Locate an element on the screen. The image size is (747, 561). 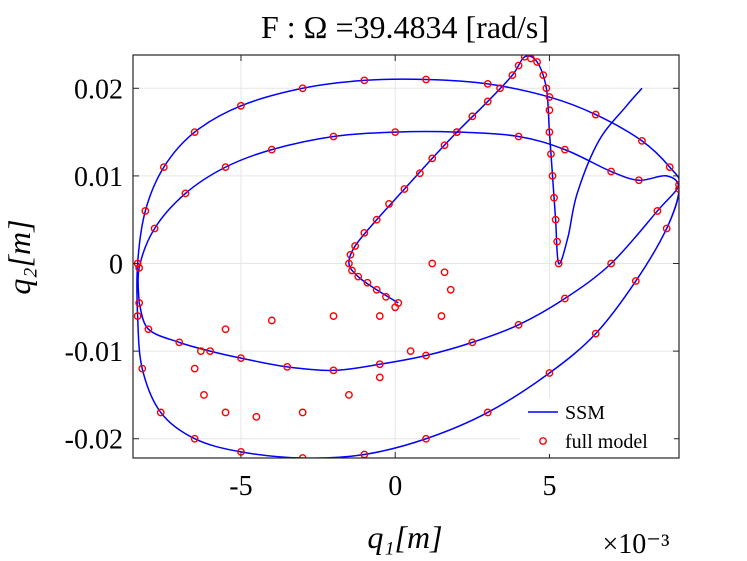
x-tick-labels: -5 0 5 is located at coordinates (392, 486).